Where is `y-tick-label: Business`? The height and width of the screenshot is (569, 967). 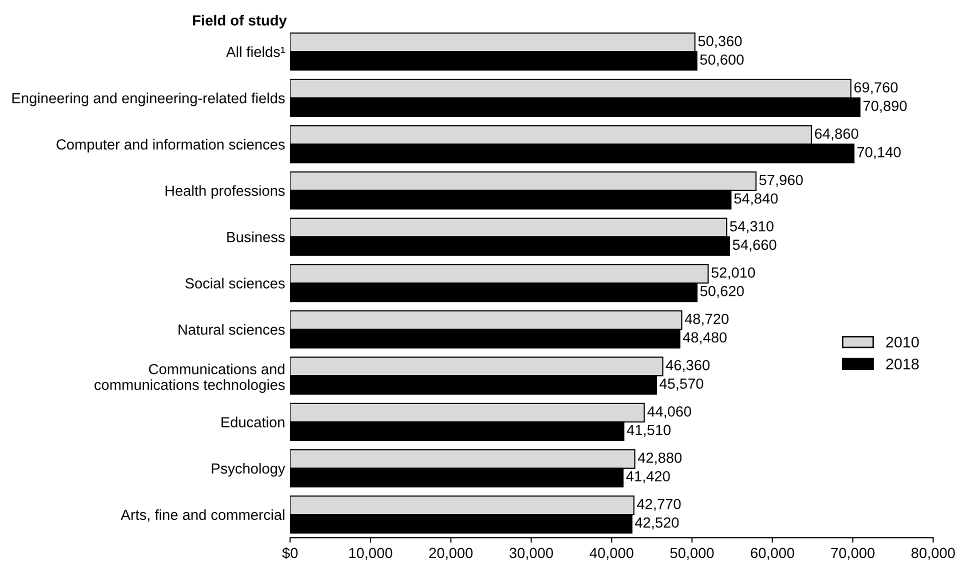 y-tick-label: Business is located at coordinates (256, 236).